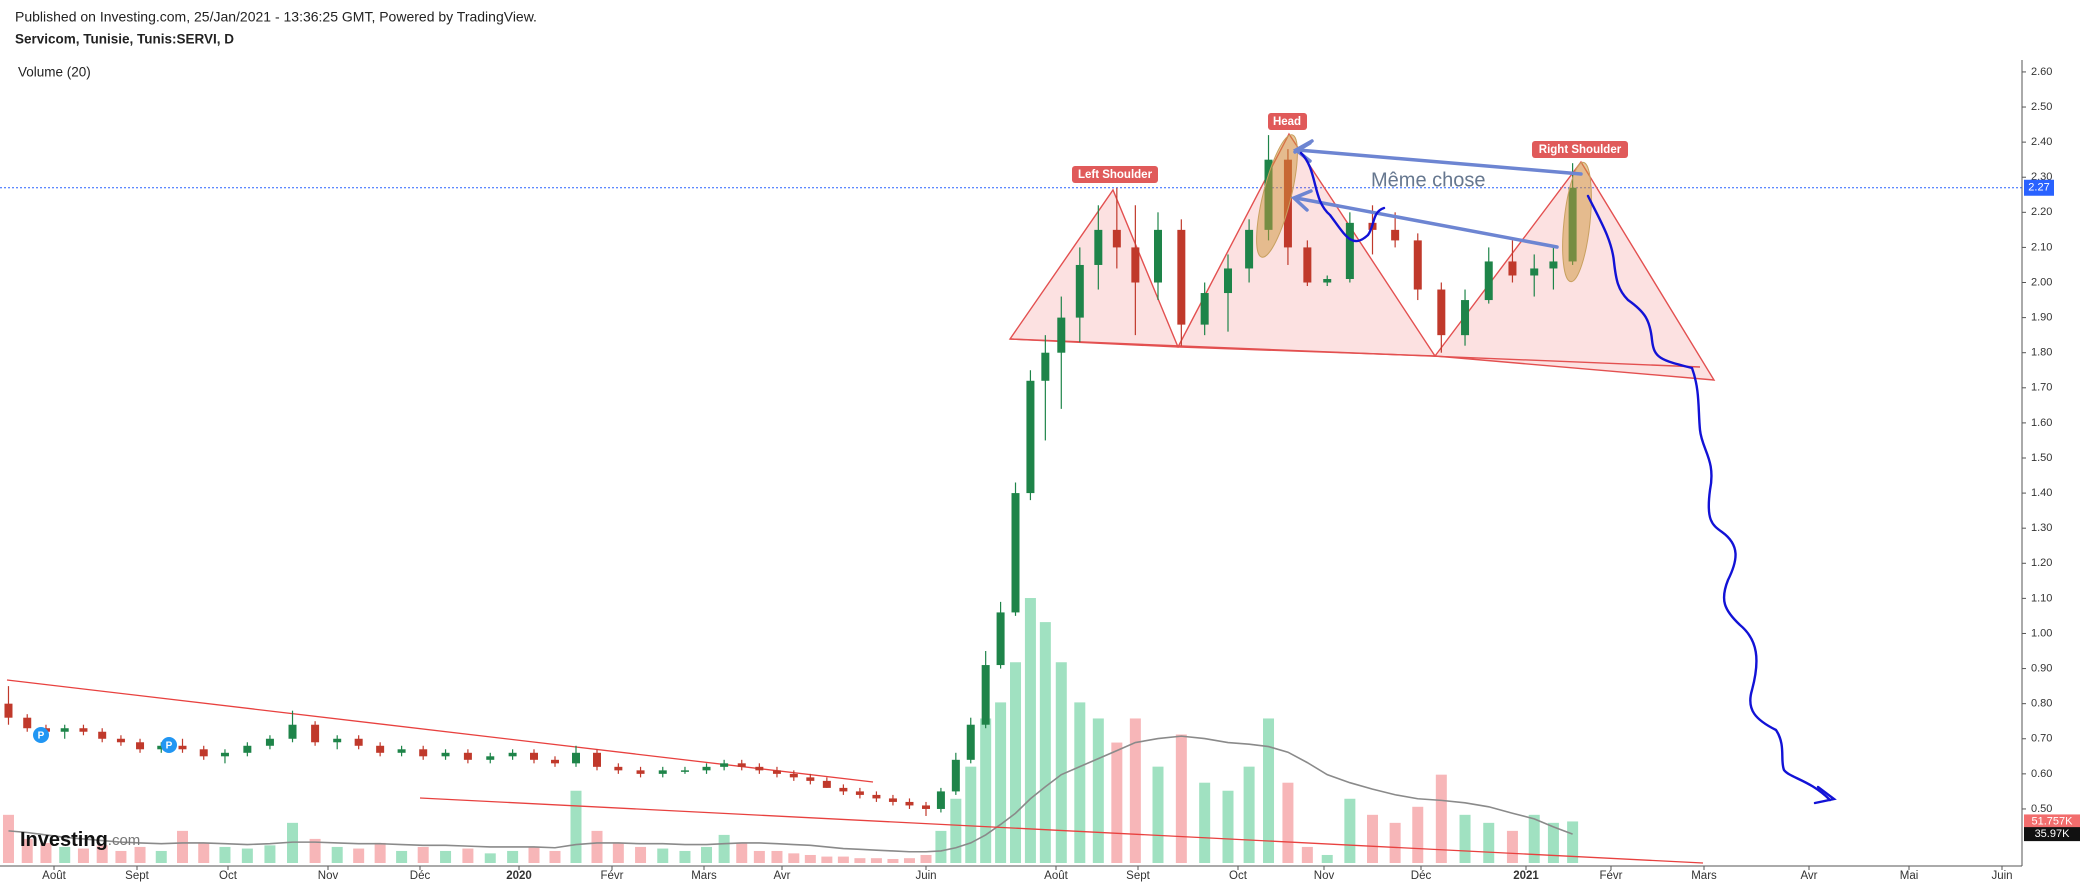  What do you see at coordinates (2041, 353) in the screenshot?
I see `y-tick-label: 1.80` at bounding box center [2041, 353].